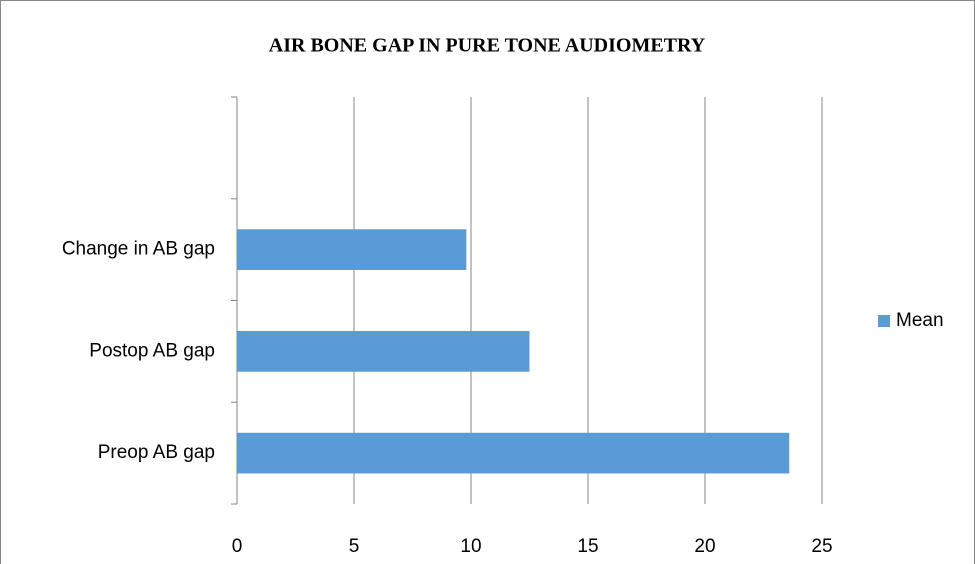 The width and height of the screenshot is (975, 564). What do you see at coordinates (487, 46) in the screenshot?
I see `chart-title: AIR BONE GAP IN PURE TONE AUDIOMETRY` at bounding box center [487, 46].